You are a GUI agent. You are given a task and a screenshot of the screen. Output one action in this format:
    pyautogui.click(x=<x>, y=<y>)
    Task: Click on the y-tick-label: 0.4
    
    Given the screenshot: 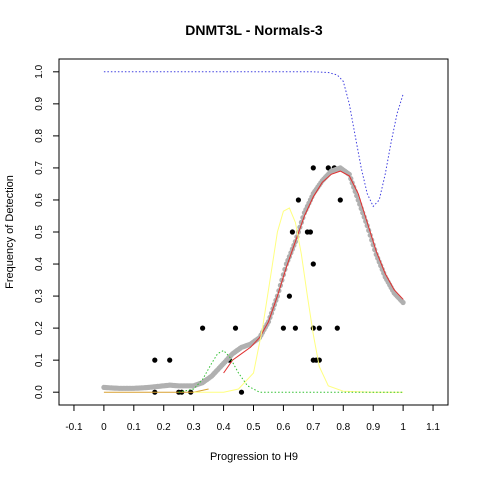 What is the action you would take?
    pyautogui.click(x=39, y=264)
    